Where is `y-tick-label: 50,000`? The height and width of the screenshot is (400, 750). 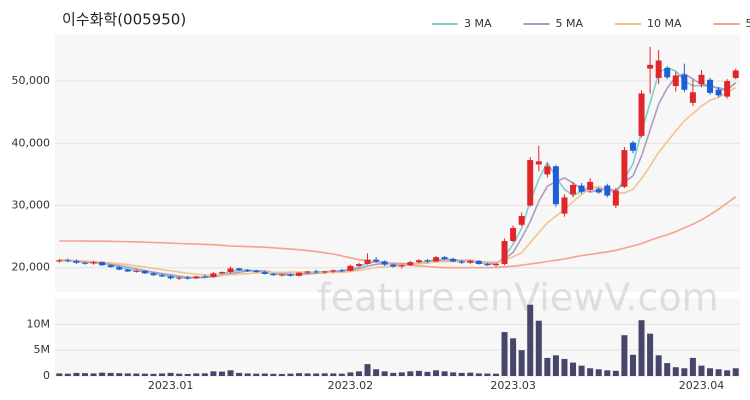 y-tick-label: 50,000 is located at coordinates (31, 80).